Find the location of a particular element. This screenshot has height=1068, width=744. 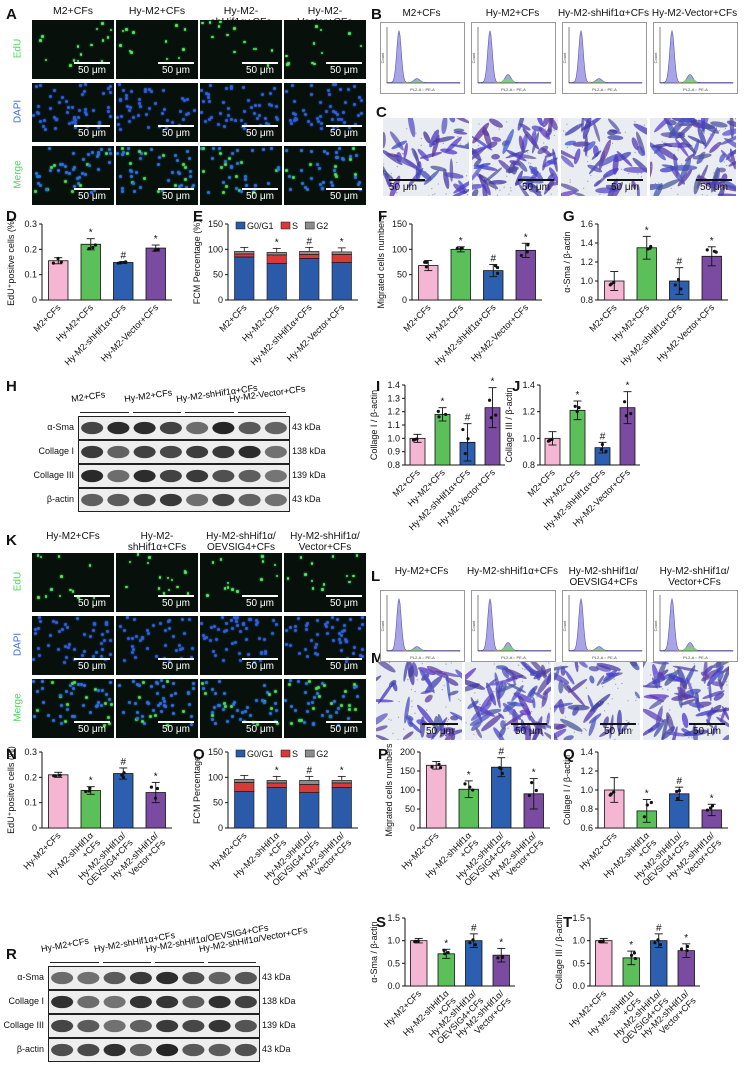

y-tick-label: 0.8 is located at coordinates (586, 809).